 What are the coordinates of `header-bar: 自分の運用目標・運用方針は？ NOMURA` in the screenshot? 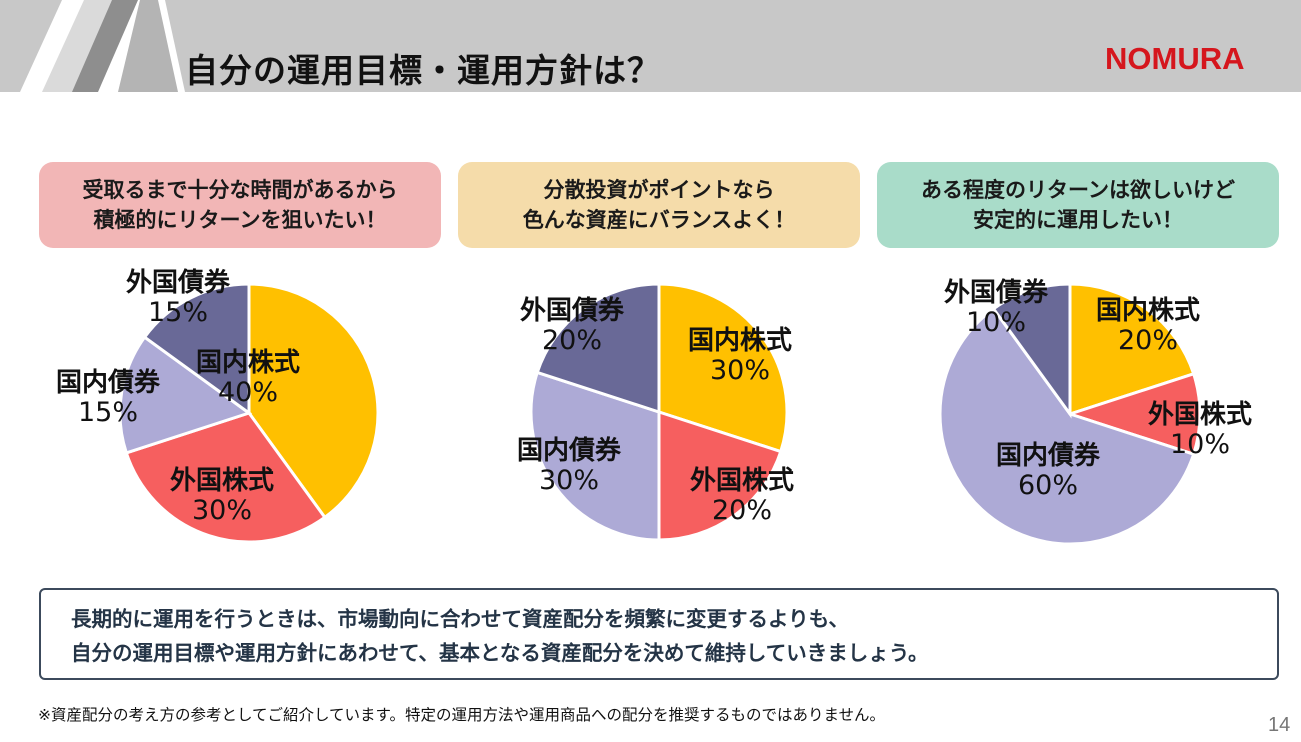 It's located at (650, 46).